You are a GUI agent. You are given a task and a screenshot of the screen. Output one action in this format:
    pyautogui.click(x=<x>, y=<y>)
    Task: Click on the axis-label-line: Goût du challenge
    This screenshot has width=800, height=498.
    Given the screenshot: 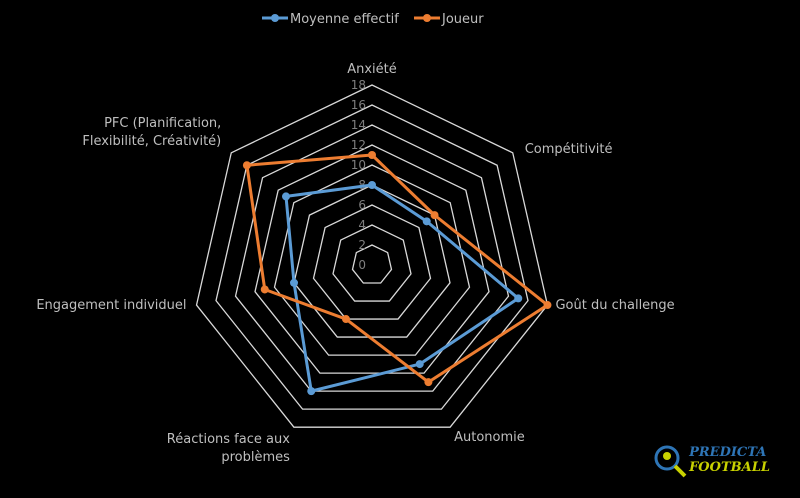 What is the action you would take?
    pyautogui.click(x=614, y=305)
    